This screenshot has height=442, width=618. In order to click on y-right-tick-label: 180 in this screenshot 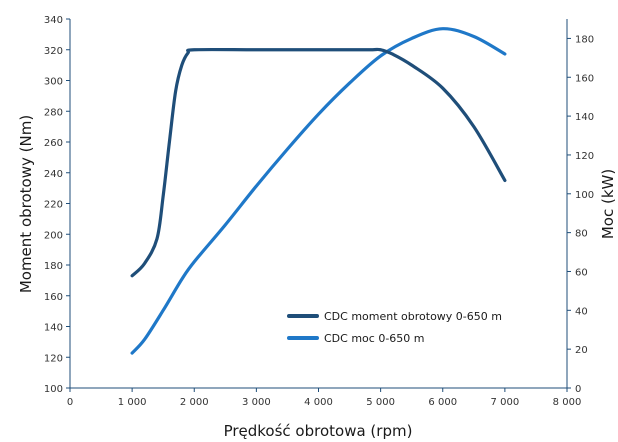, I will do `click(584, 39)`.